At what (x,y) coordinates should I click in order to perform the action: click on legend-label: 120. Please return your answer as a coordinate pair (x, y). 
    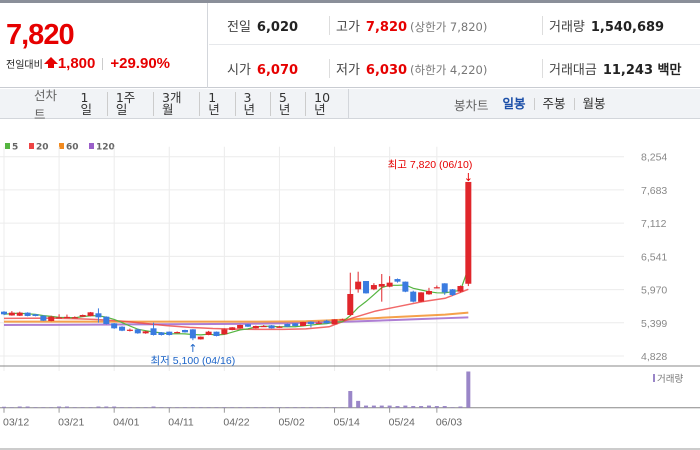
    Looking at the image, I should click on (105, 148).